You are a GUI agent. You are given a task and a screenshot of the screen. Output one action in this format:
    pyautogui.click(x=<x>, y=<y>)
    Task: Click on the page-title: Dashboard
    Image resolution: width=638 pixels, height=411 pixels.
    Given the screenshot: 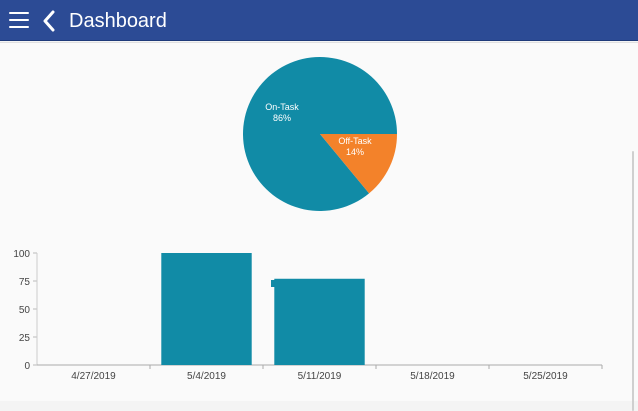 What is the action you would take?
    pyautogui.click(x=118, y=21)
    